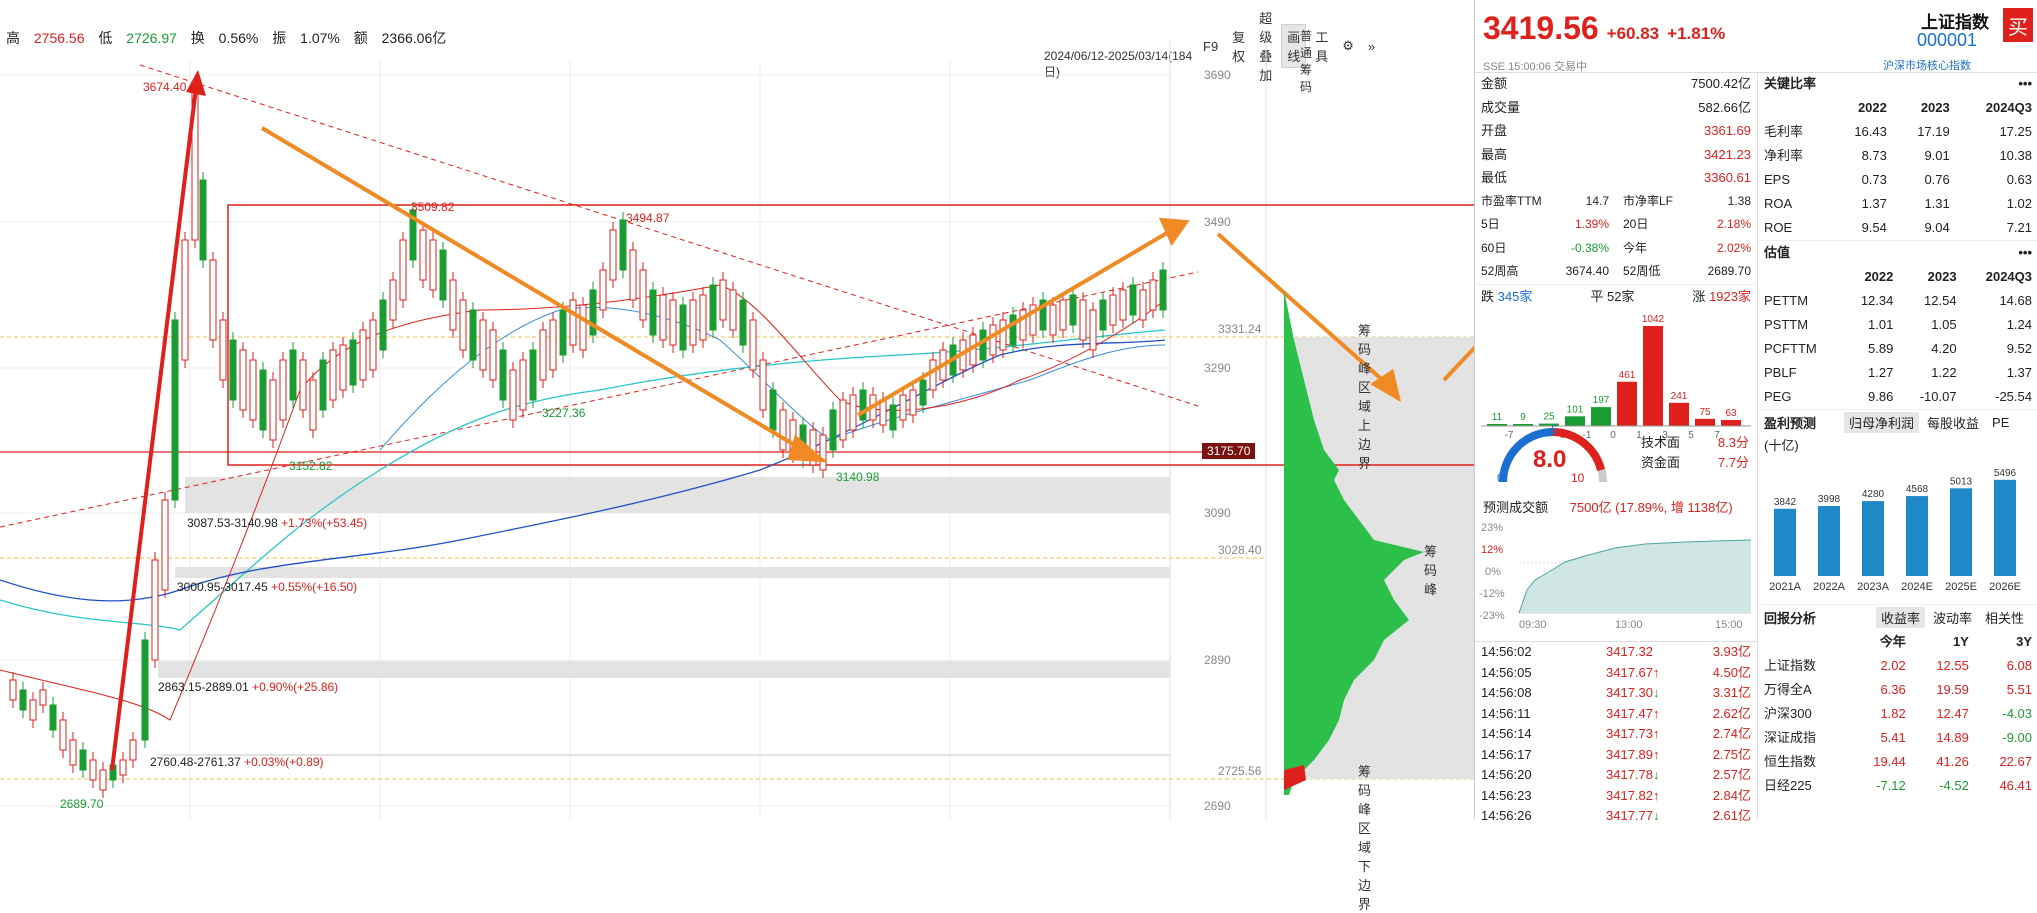 The width and height of the screenshot is (2037, 913). What do you see at coordinates (1616, 83) in the screenshot?
I see `stat-row: 金额 7500.42亿` at bounding box center [1616, 83].